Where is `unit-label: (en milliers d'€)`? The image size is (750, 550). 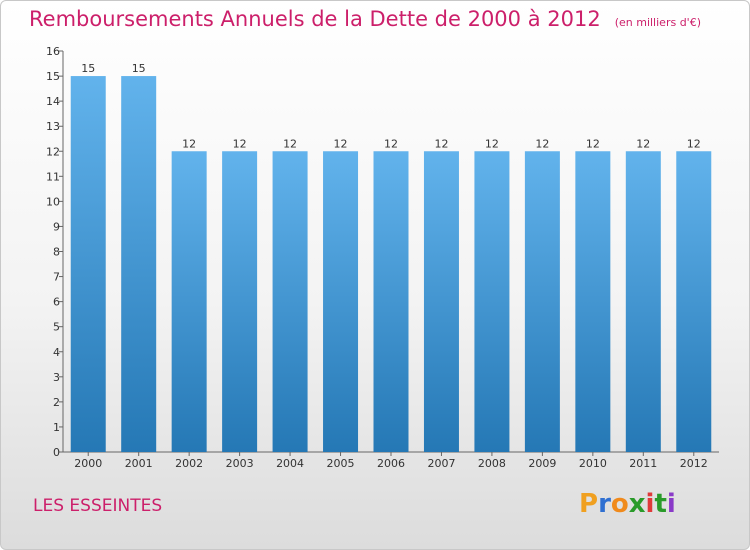
unit-label: (en milliers d'€) is located at coordinates (657, 22).